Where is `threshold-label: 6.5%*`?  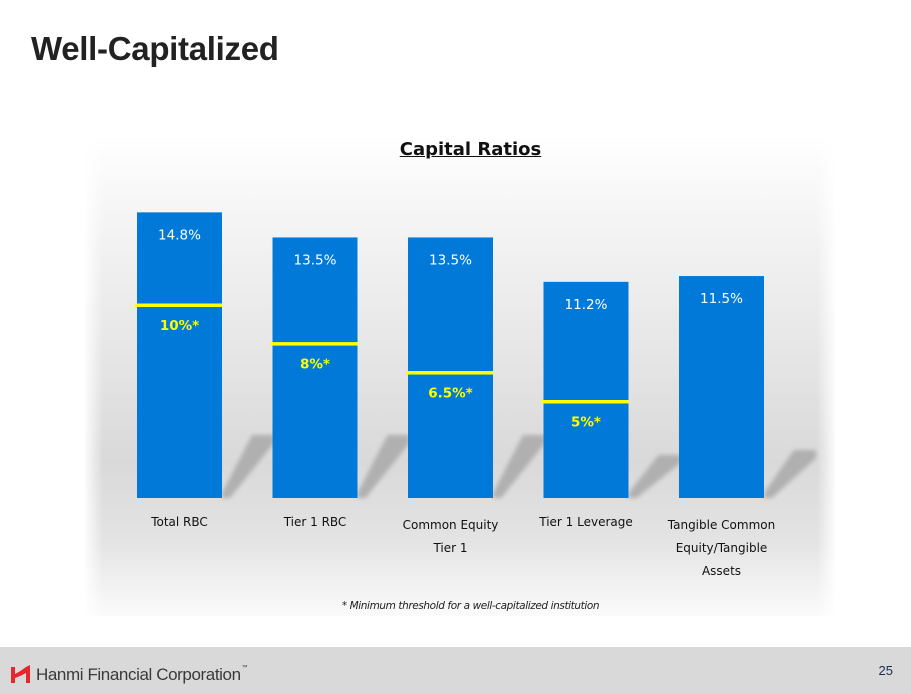
threshold-label: 6.5%* is located at coordinates (450, 394).